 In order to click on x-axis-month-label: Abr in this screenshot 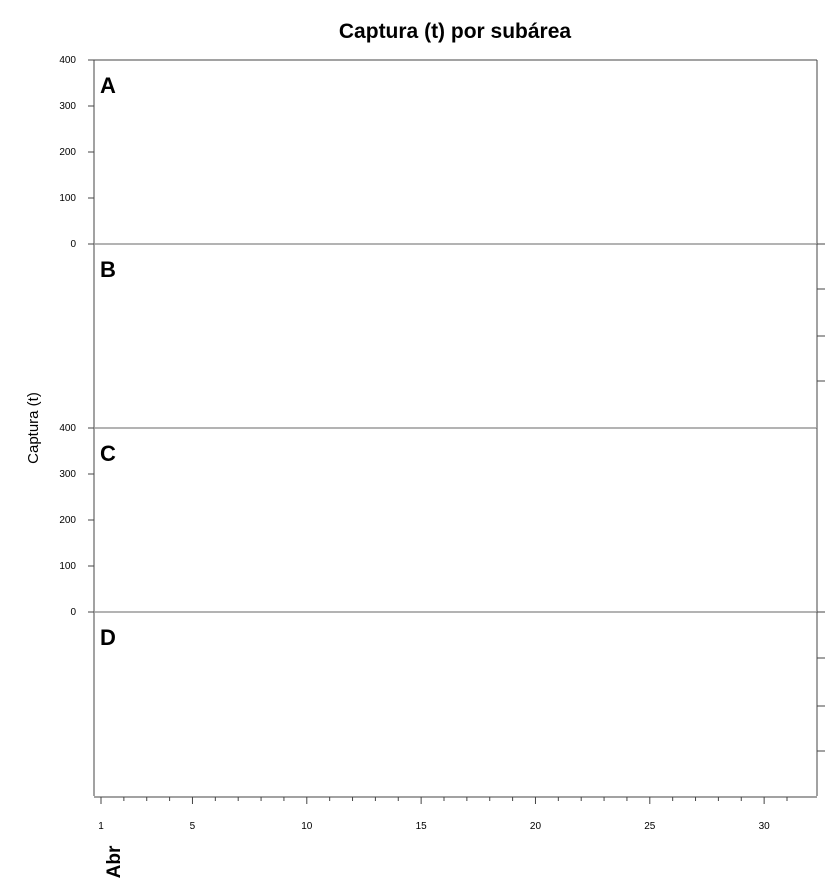, I will do `click(114, 861)`.